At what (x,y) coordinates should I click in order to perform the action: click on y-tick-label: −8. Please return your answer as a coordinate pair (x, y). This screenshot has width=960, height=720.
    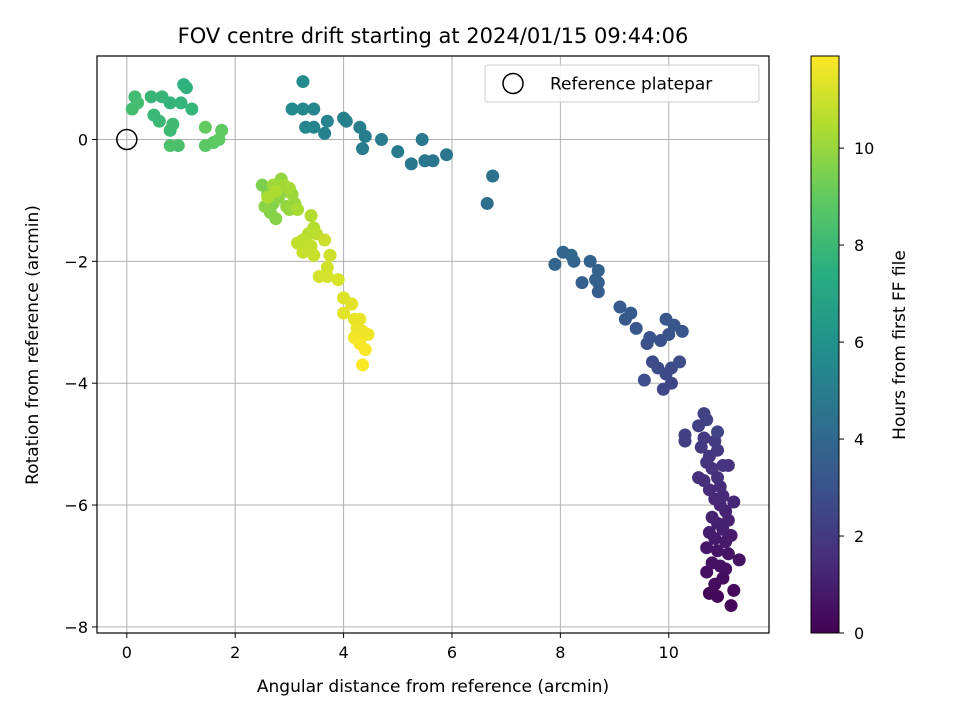
    Looking at the image, I should click on (76, 627).